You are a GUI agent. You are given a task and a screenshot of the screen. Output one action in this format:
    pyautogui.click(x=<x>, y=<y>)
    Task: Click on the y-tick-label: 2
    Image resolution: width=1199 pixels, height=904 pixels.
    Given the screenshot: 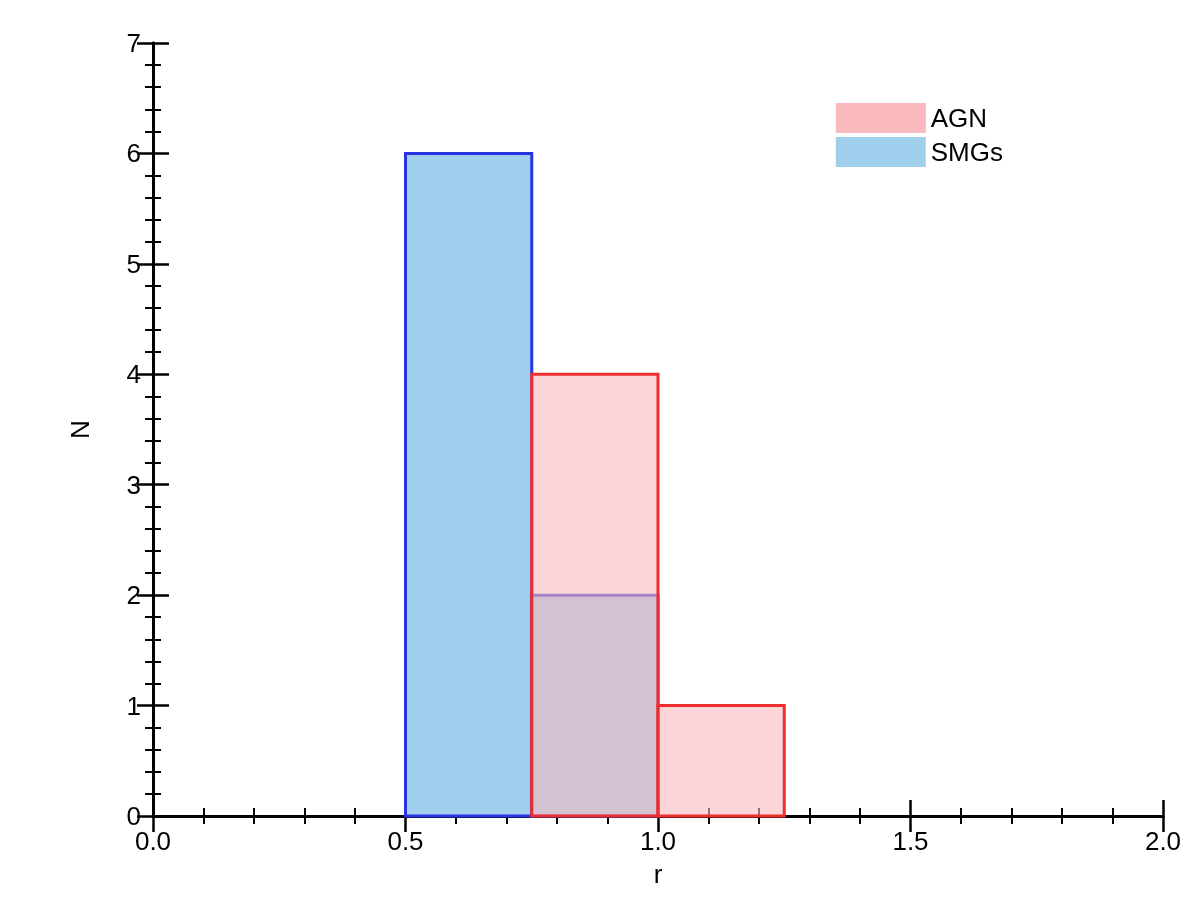 What is the action you would take?
    pyautogui.click(x=133, y=595)
    